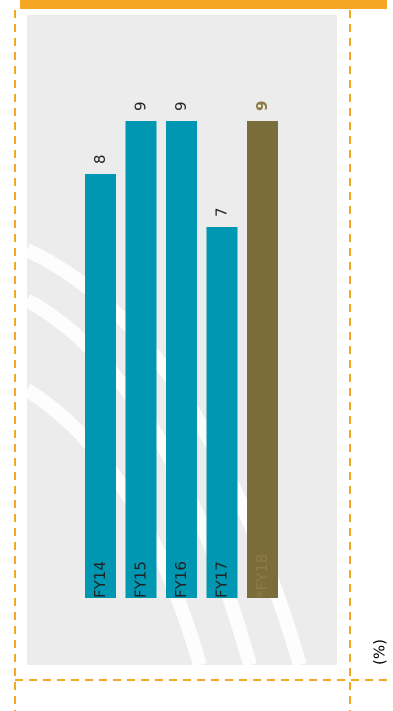 The width and height of the screenshot is (393, 711). I want to click on x-tick-label: FY16, so click(181, 579).